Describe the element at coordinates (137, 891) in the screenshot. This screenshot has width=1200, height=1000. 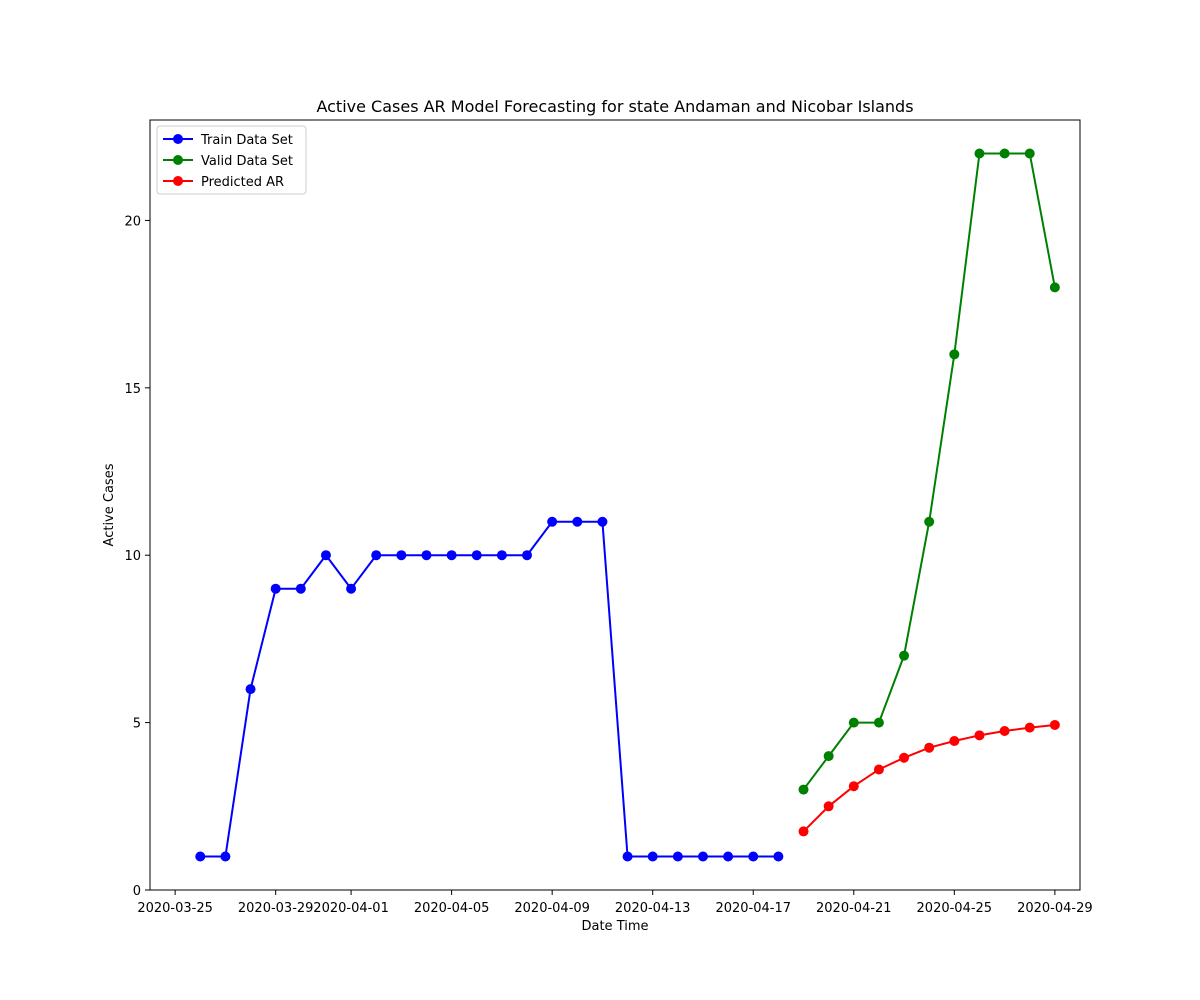
I see `y-tick-label: 0` at that location.